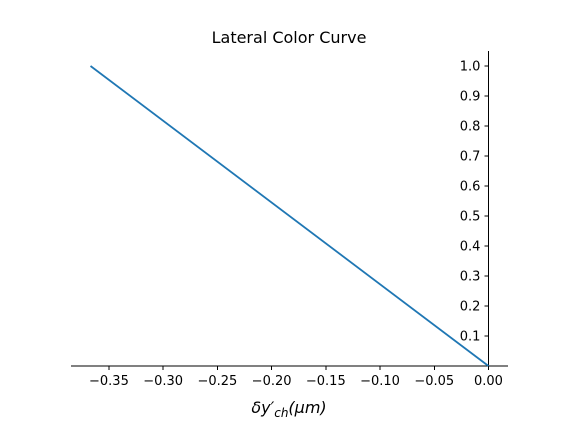 Image resolution: width=564 pixels, height=428 pixels. I want to click on x-axis-ticks: −0.35 −0.30 −0.25 −0.20 −0.15 −0.10 −0.05 0.00, so click(296, 377).